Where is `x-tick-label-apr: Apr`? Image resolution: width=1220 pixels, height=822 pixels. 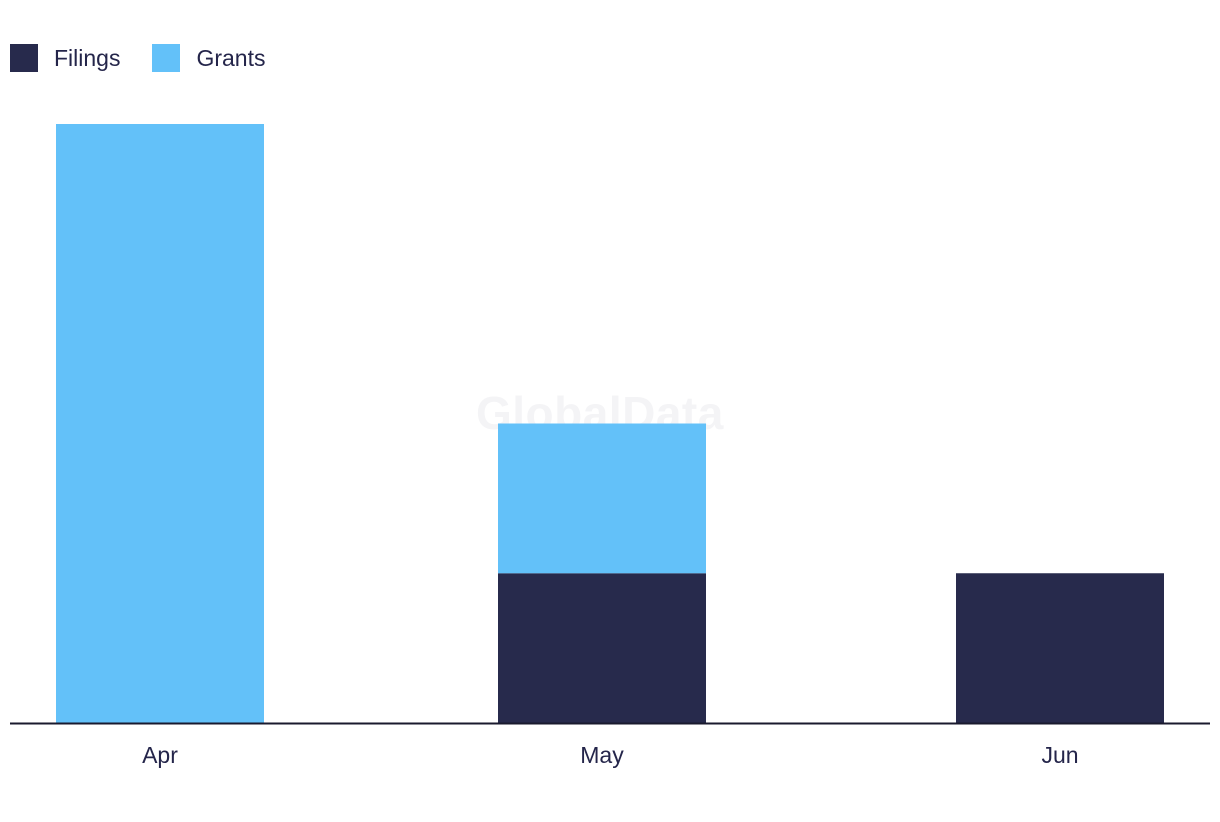
x-tick-label-apr: Apr is located at coordinates (160, 755).